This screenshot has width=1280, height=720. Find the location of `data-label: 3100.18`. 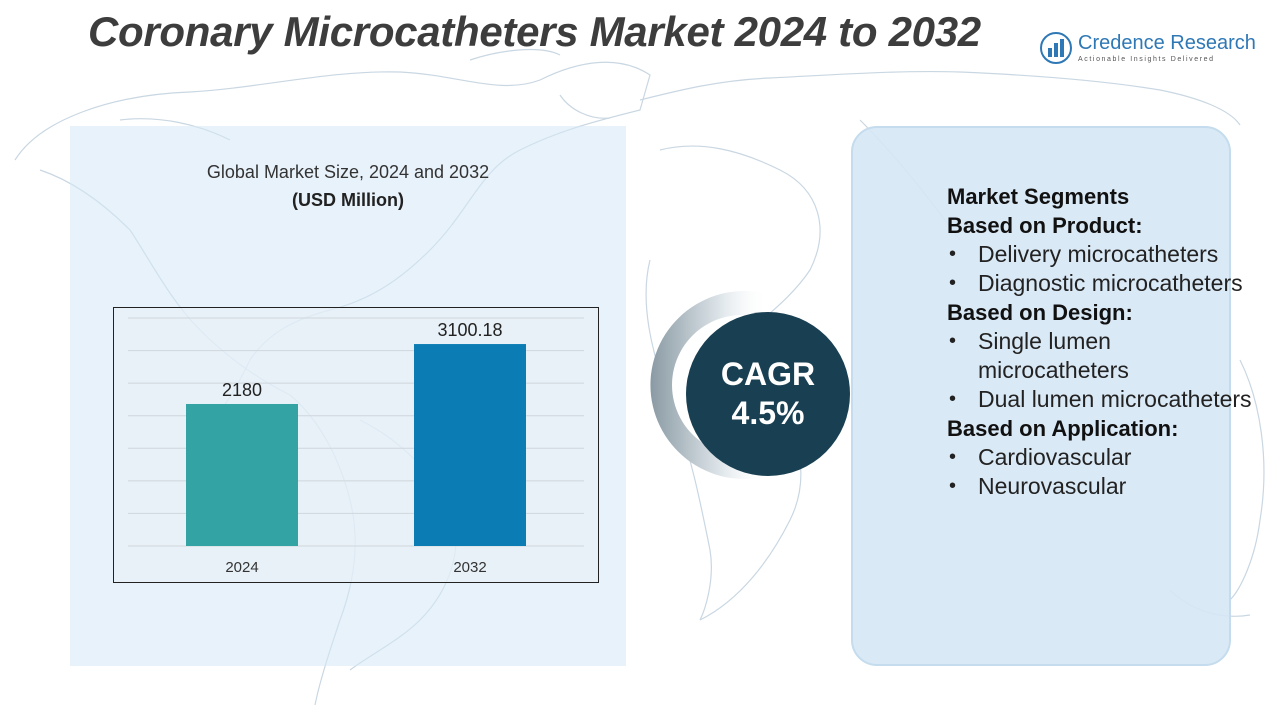

data-label: 3100.18 is located at coordinates (469, 330).